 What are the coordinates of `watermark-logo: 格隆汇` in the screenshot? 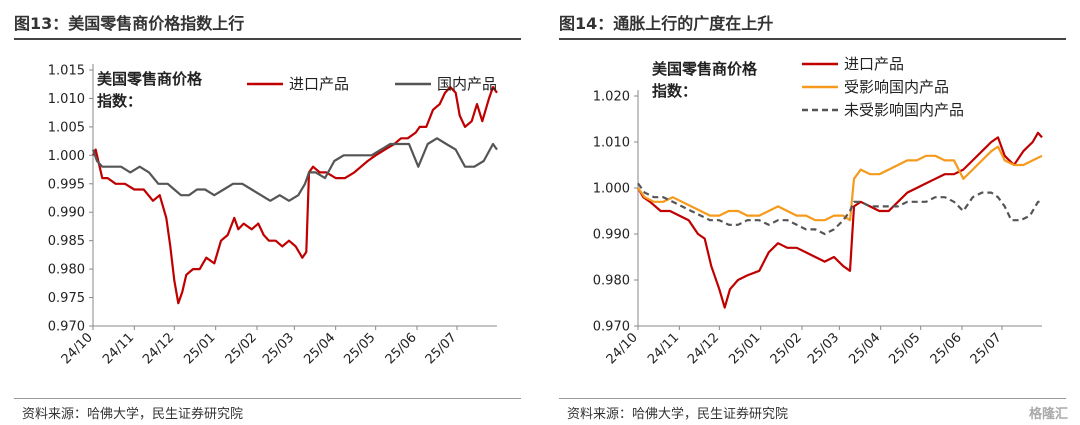 It's located at (1048, 414).